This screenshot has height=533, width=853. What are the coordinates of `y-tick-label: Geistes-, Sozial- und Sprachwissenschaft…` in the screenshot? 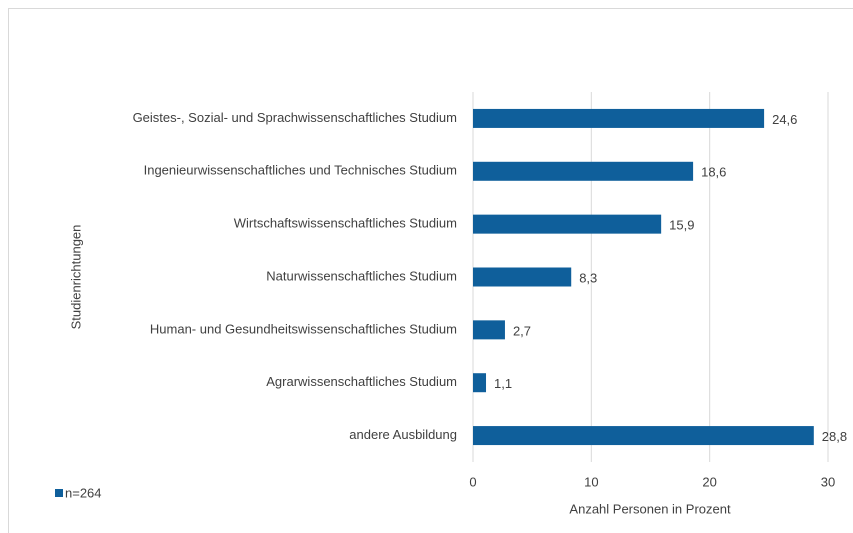 It's located at (295, 117).